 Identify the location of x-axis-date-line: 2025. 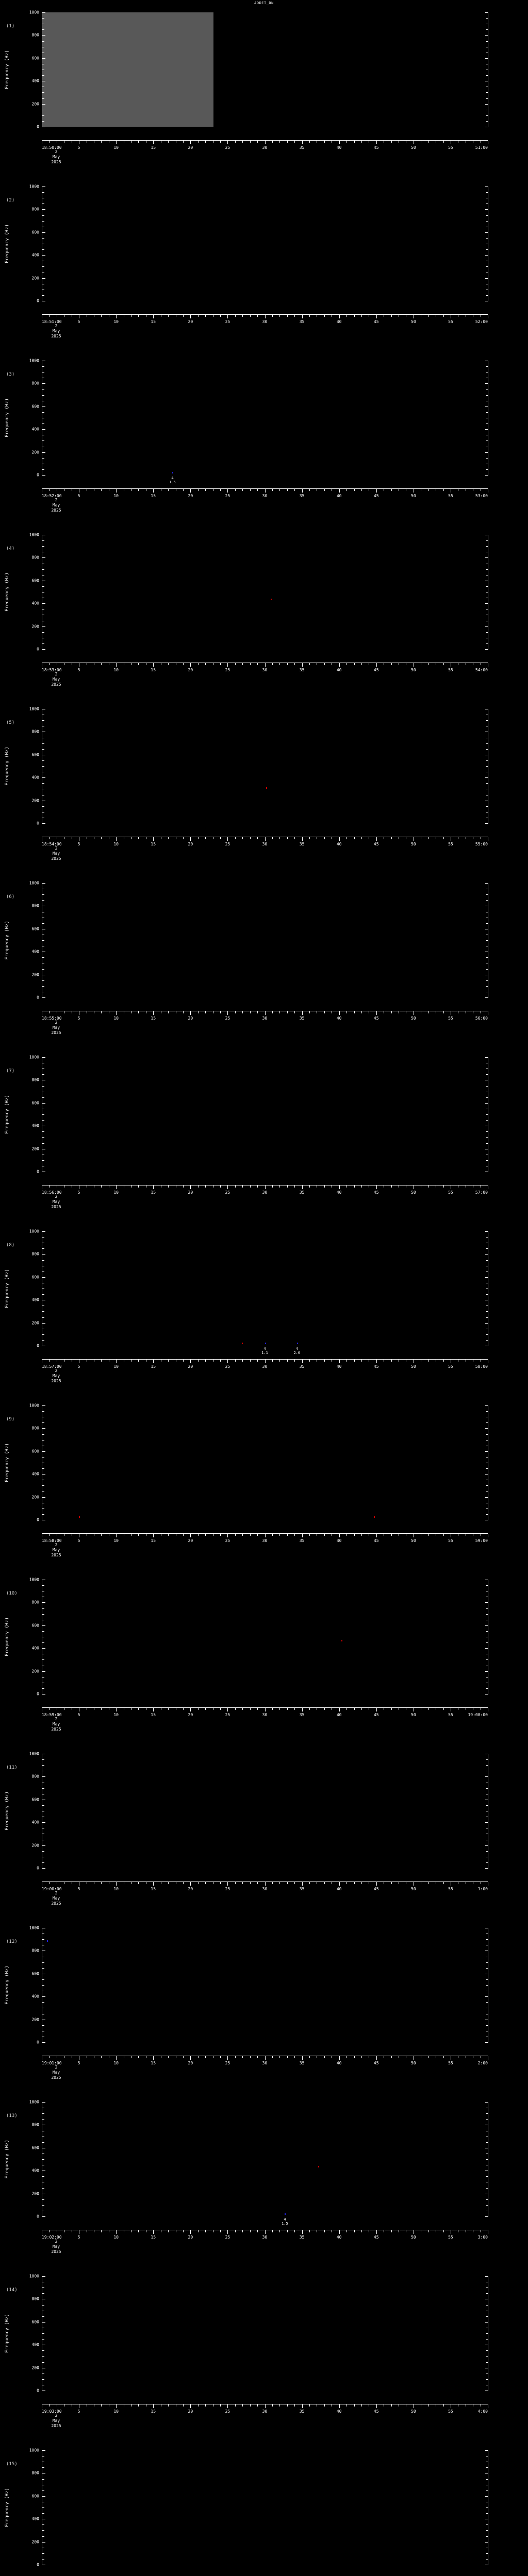
(56, 684).